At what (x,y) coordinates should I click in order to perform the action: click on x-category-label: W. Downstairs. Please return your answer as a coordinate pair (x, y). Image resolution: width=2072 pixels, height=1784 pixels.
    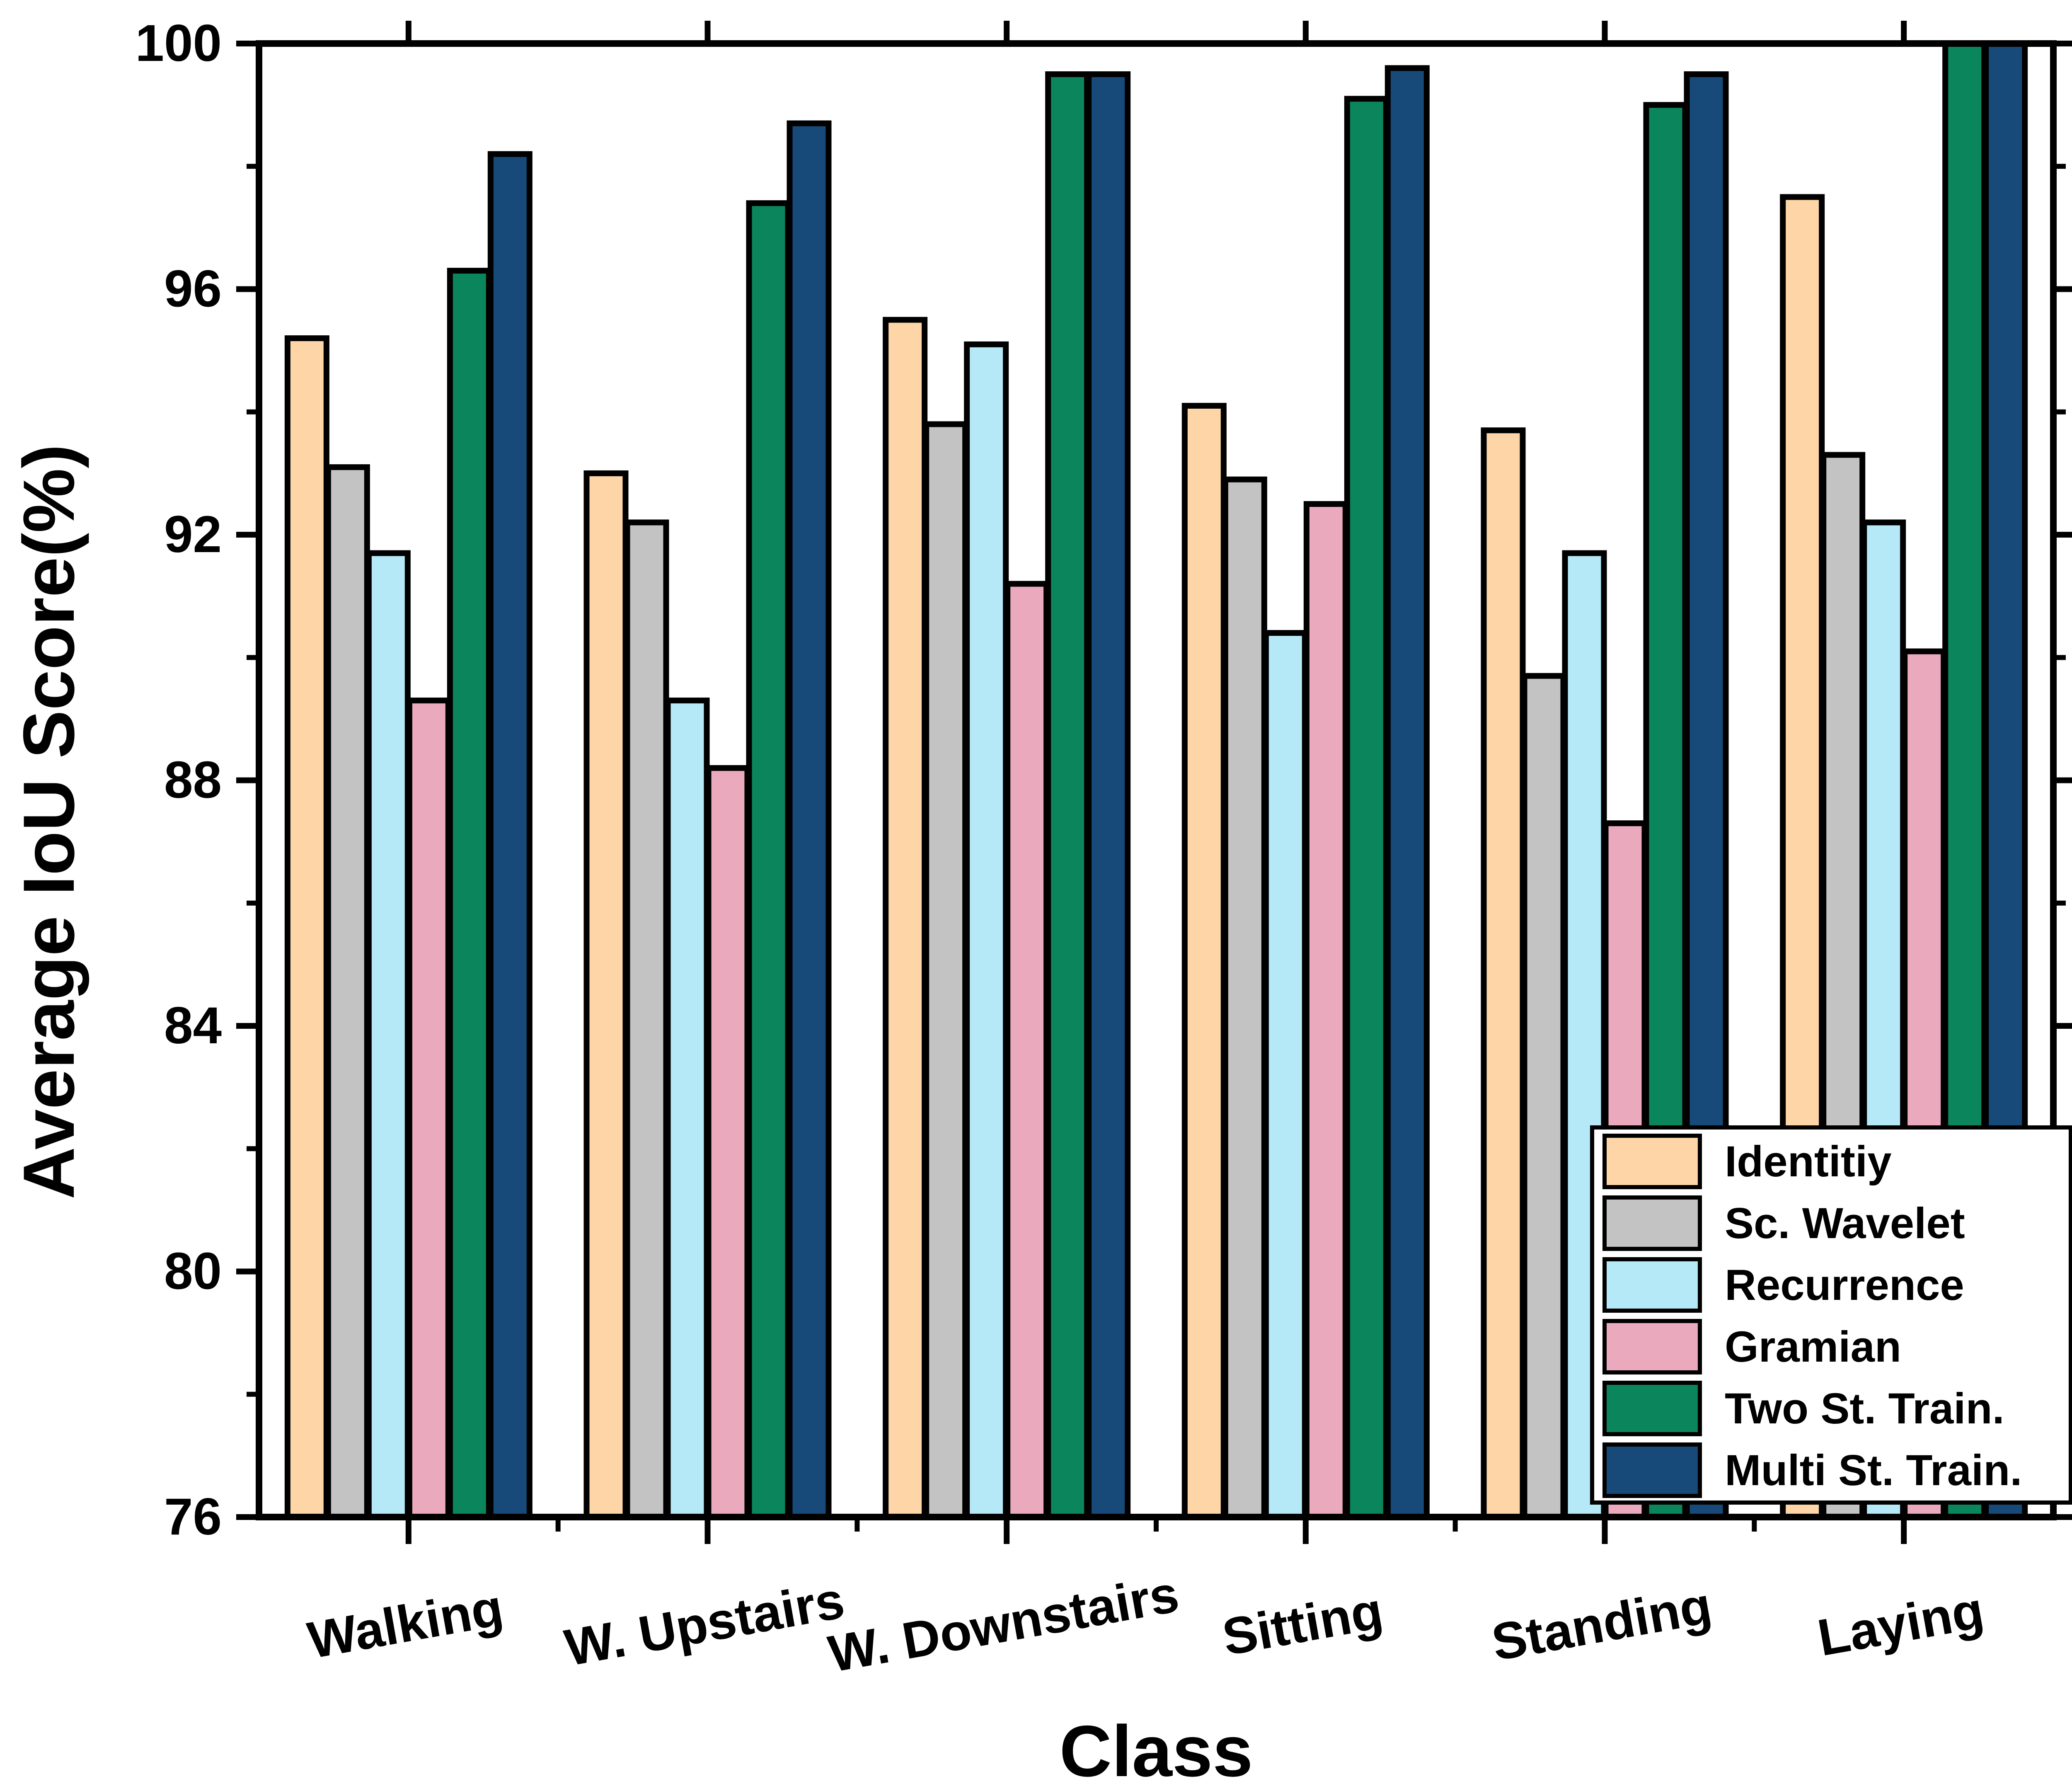
    Looking at the image, I should click on (1003, 1624).